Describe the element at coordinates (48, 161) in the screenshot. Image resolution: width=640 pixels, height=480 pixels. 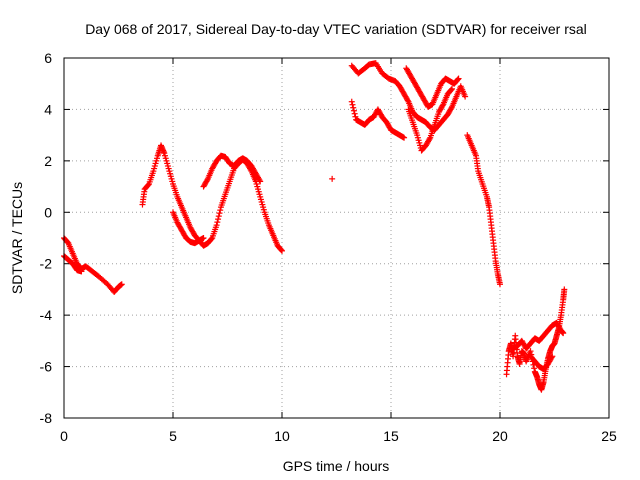
I see `y-tick-label: 2` at that location.